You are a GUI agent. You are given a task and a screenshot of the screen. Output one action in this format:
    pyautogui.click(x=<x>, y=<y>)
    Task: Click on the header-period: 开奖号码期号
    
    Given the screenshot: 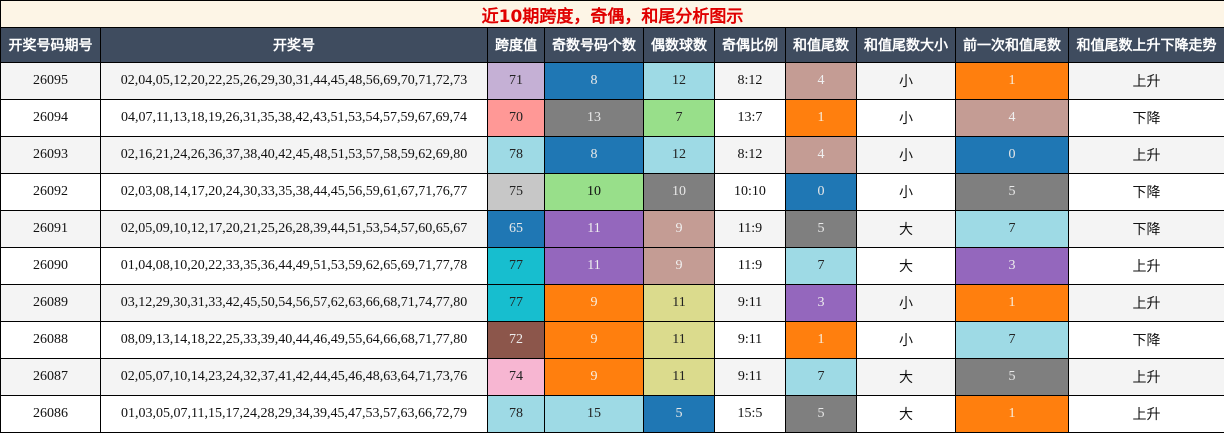 What is the action you would take?
    pyautogui.click(x=50, y=45)
    